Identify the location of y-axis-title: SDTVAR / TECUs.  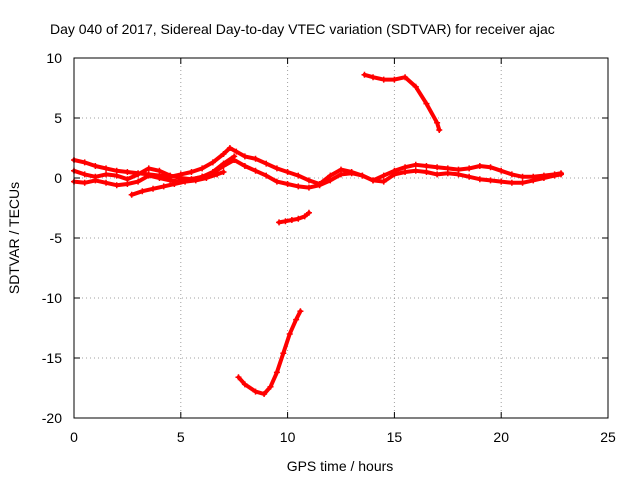
(14, 238).